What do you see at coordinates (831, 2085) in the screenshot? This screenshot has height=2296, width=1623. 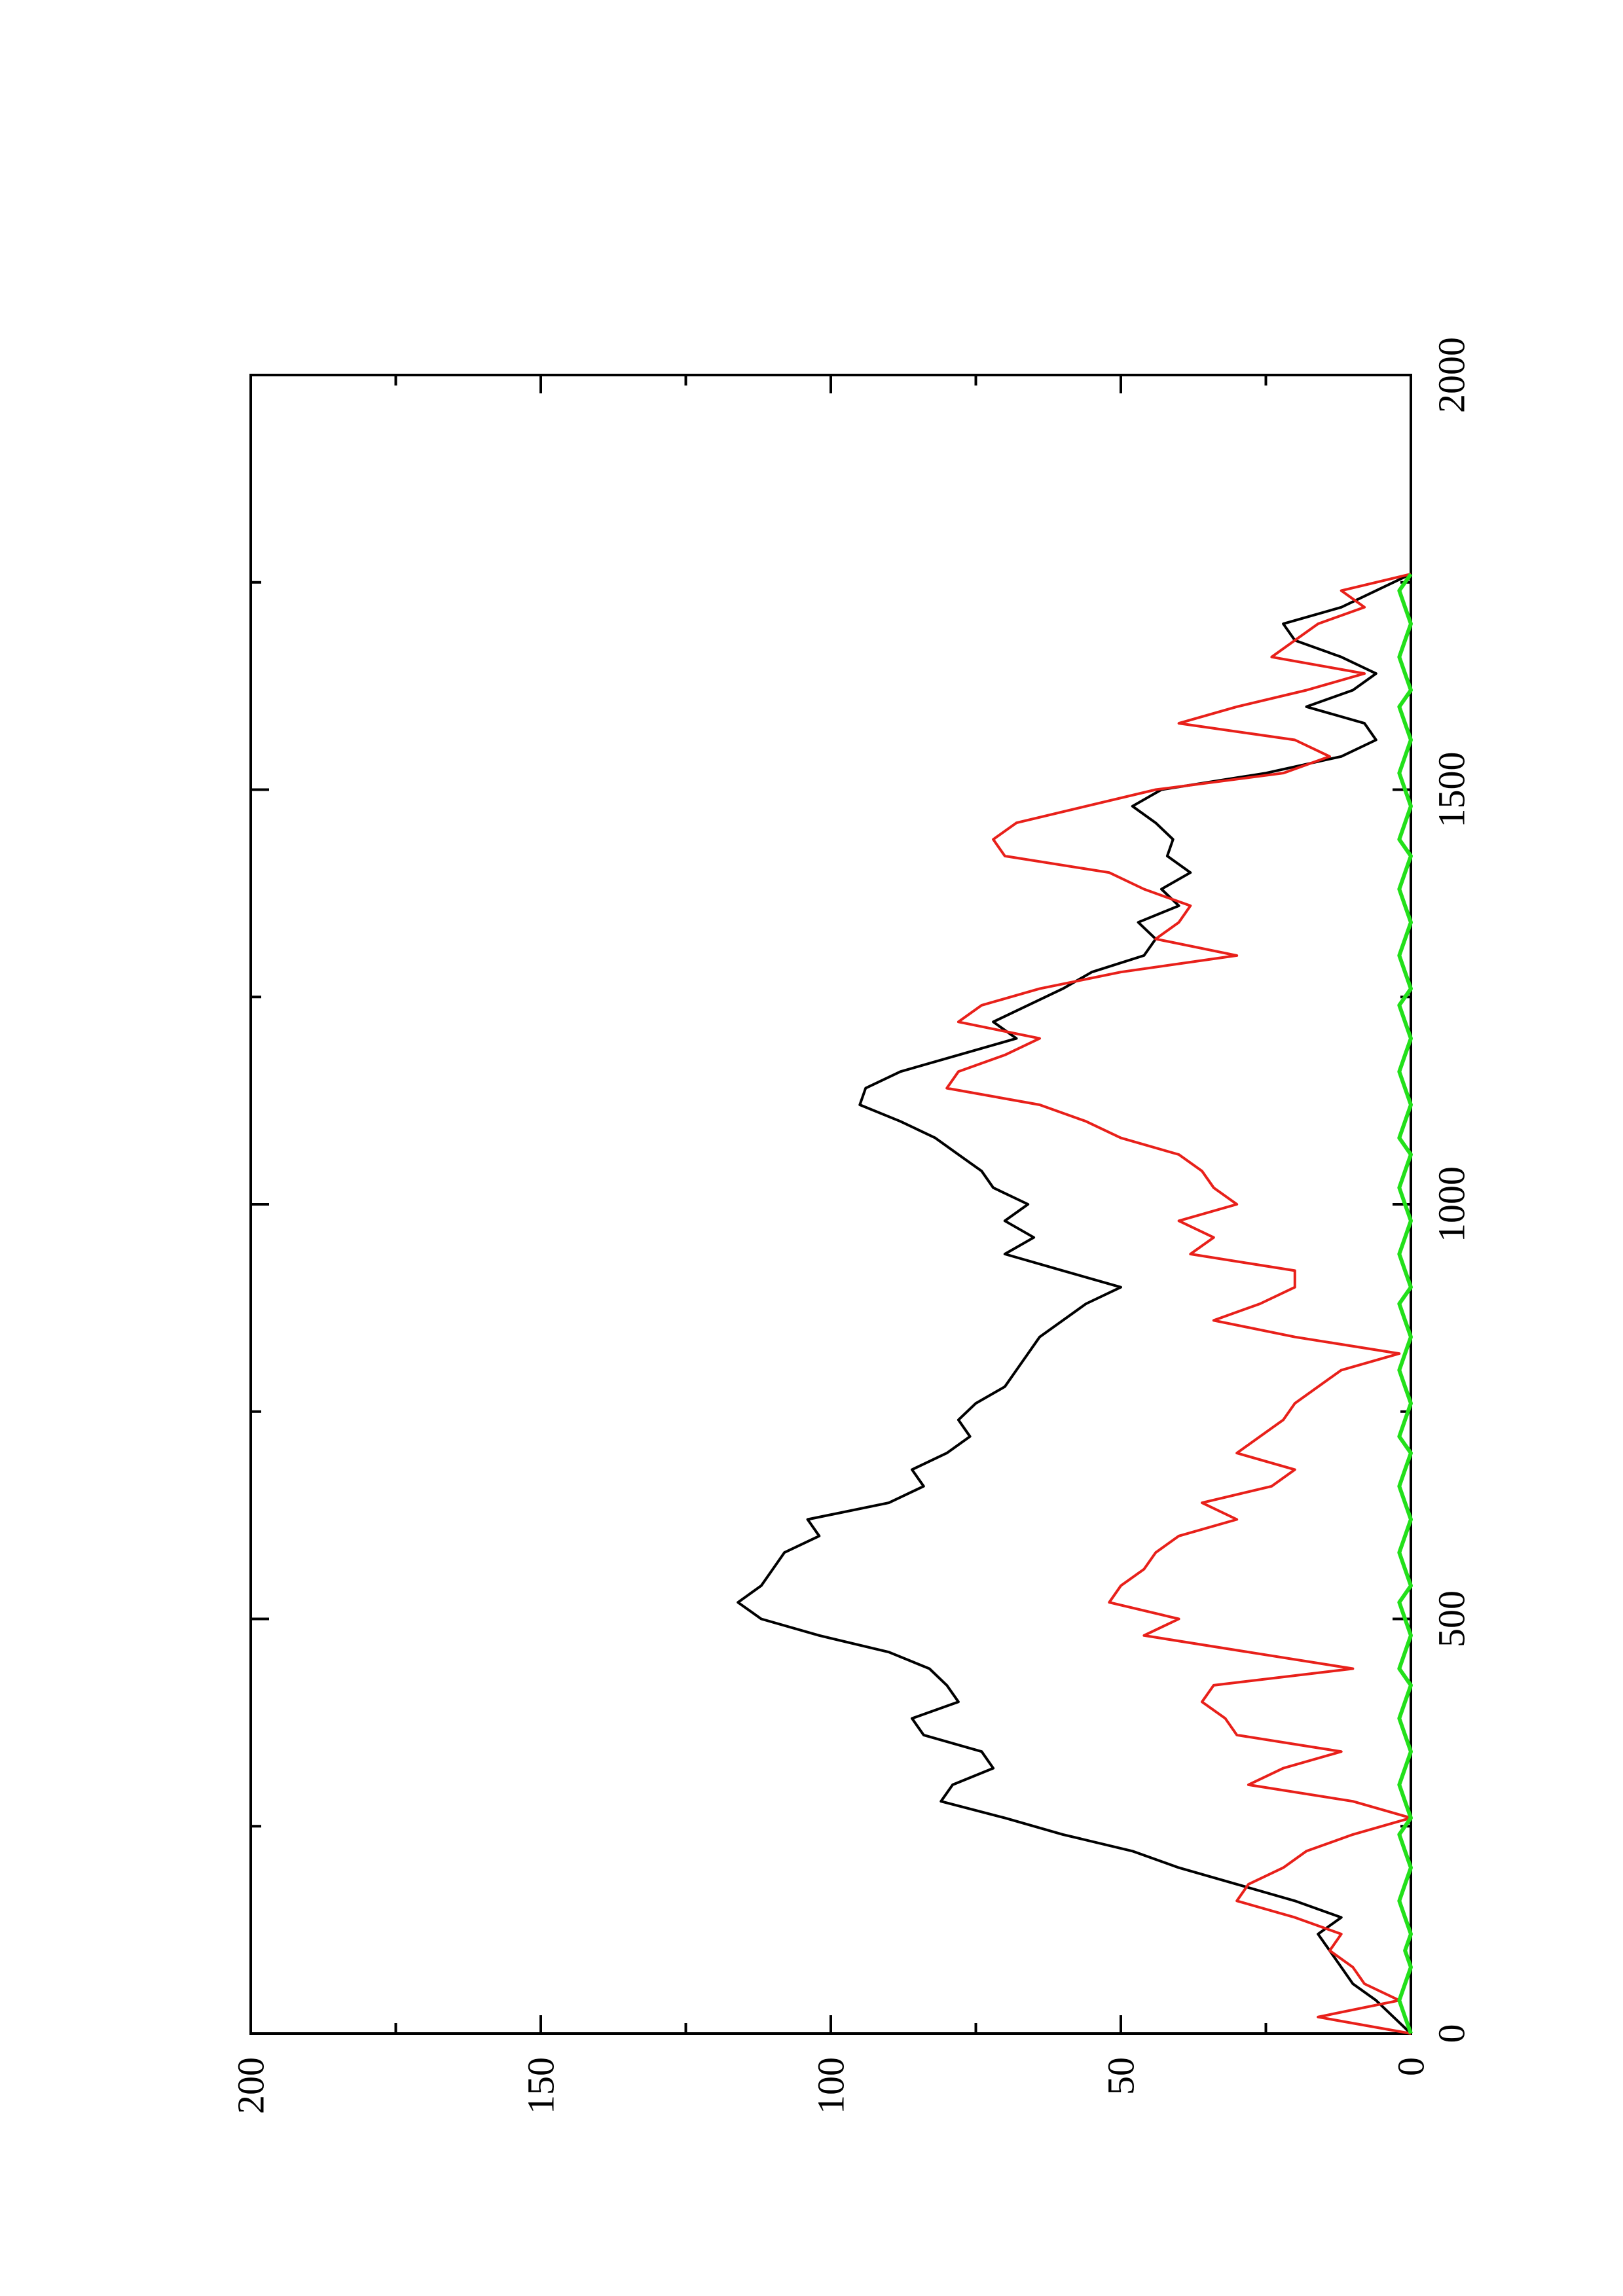 I see `y-tick-label: 100` at bounding box center [831, 2085].